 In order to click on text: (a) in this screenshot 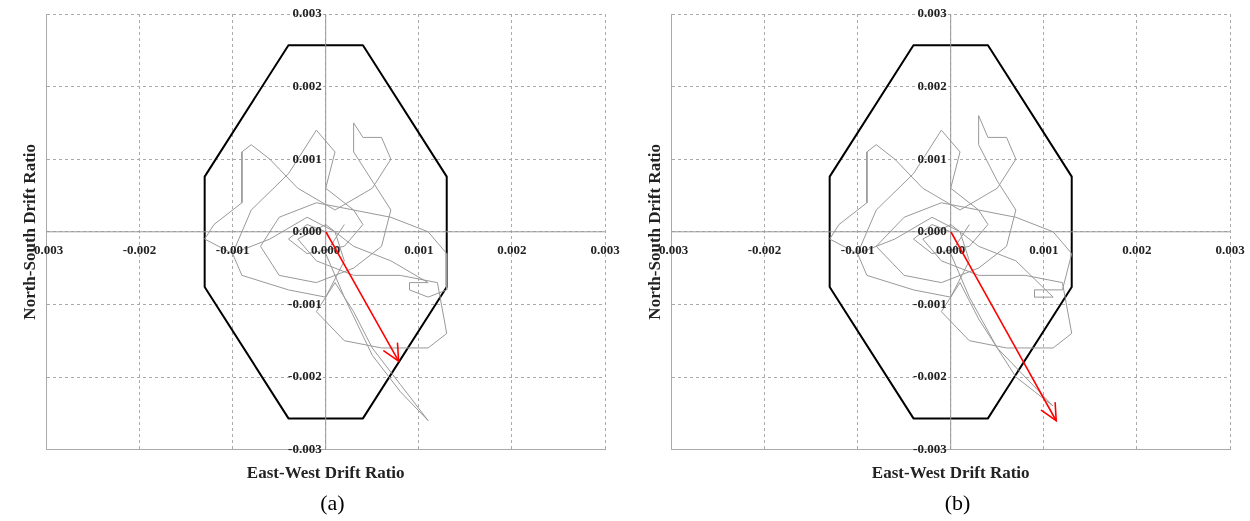, I will do `click(332, 503)`.